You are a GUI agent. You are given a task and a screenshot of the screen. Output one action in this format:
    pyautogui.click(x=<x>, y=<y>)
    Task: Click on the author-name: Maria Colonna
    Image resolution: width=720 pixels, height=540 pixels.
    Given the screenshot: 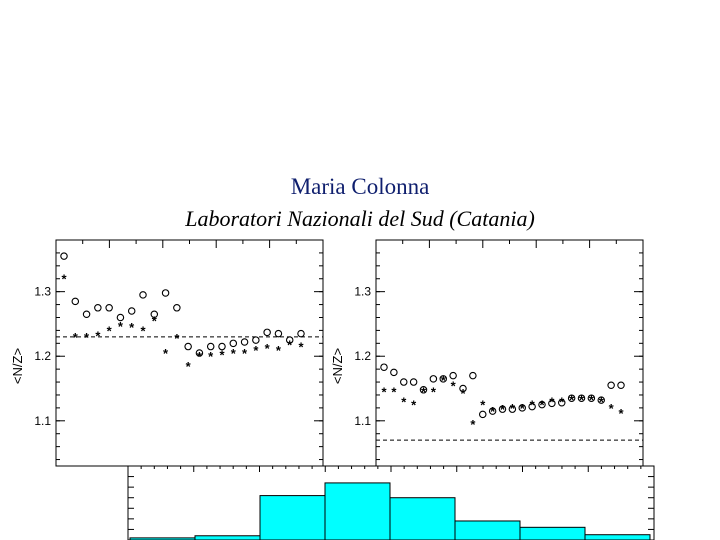 What is the action you would take?
    pyautogui.click(x=360, y=186)
    